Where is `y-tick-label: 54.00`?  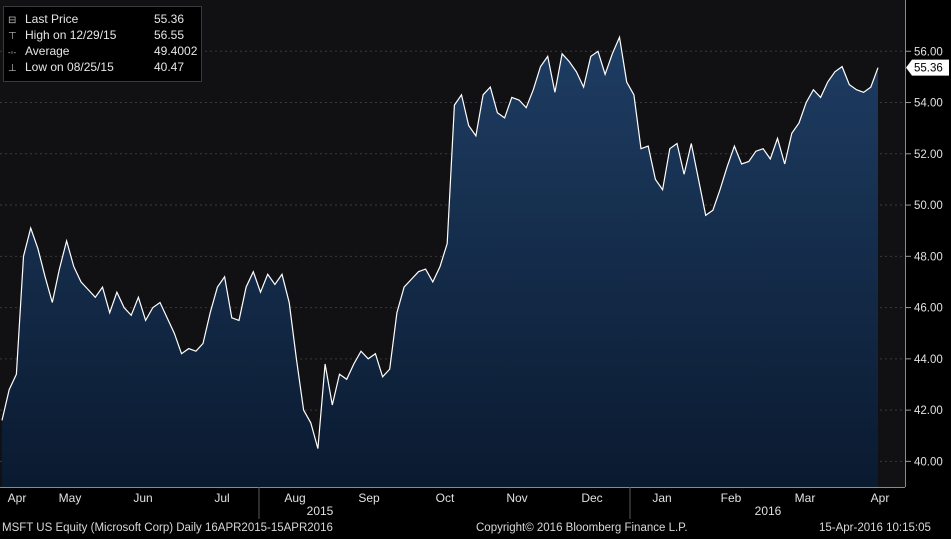
y-tick-label: 54.00 is located at coordinates (928, 104).